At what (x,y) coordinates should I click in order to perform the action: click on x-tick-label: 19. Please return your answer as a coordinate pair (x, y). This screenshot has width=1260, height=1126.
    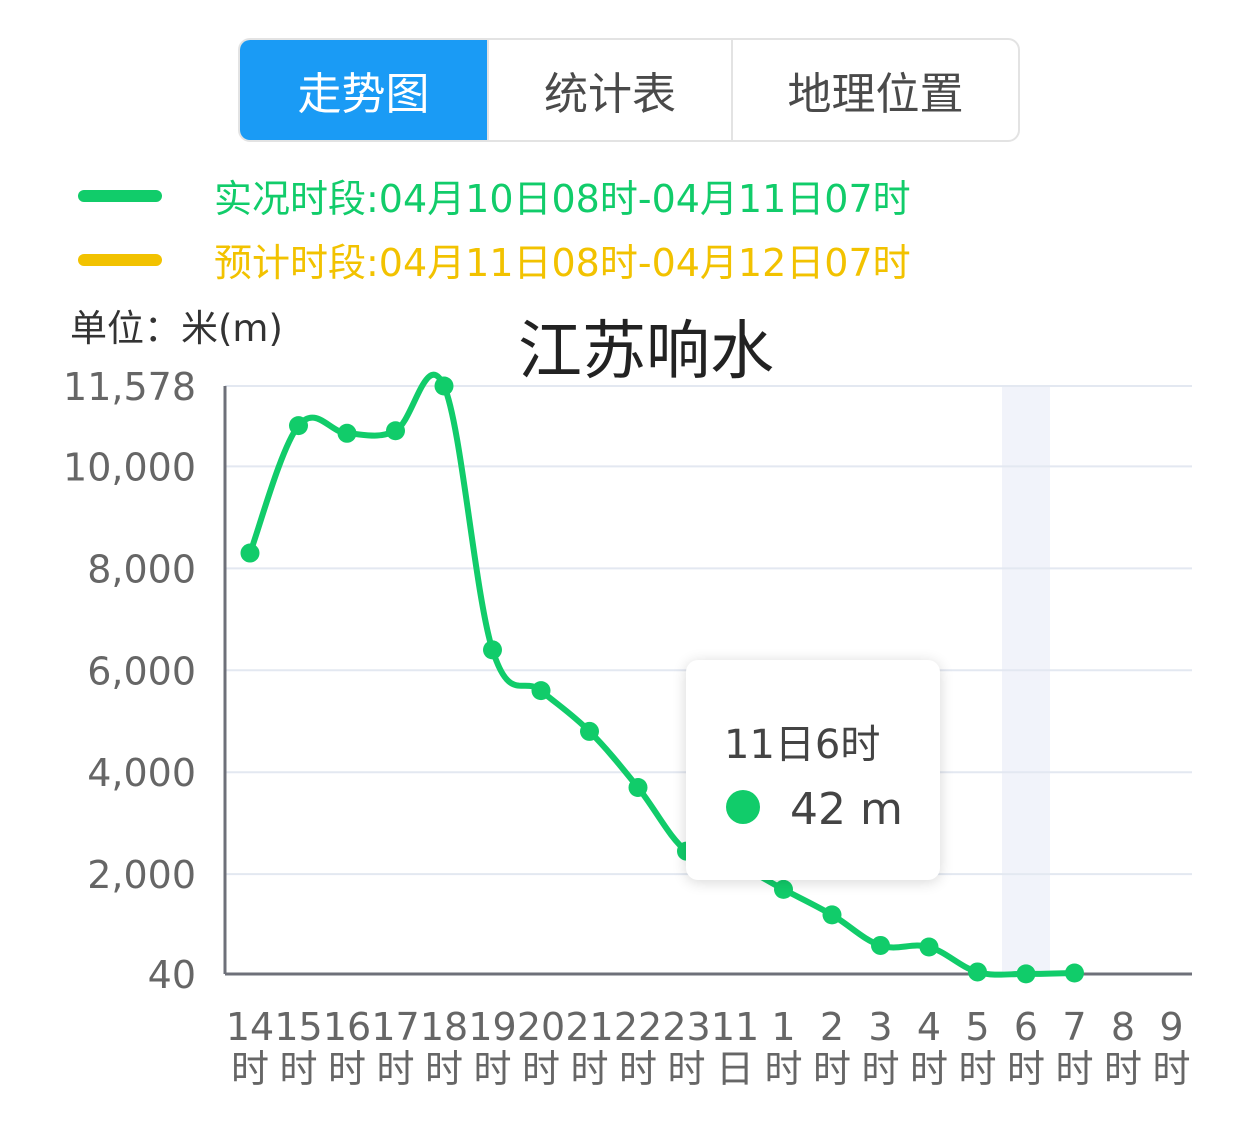
    Looking at the image, I should click on (492, 1027).